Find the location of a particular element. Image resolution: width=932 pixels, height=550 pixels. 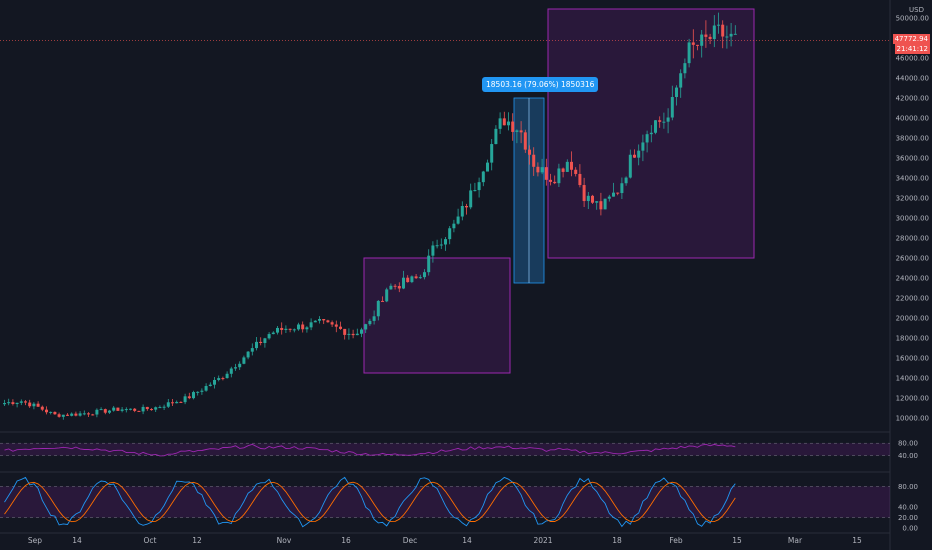

rsi-line is located at coordinates (370, 450).